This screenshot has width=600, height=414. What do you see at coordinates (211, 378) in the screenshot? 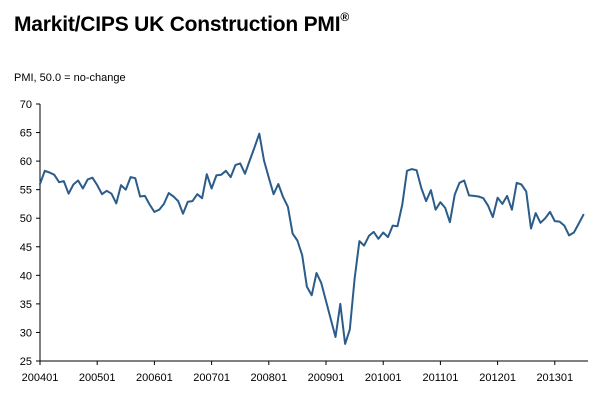
I see `x-tick-label: 200701` at bounding box center [211, 378].